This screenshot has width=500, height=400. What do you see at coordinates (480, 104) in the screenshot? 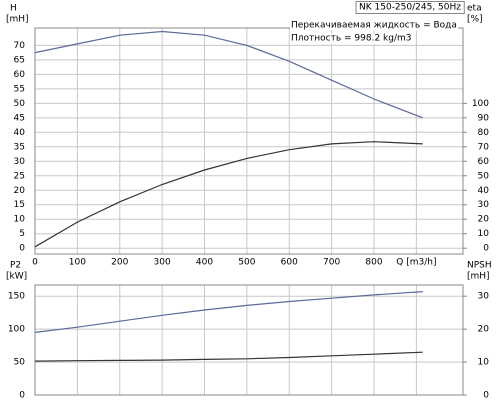
I see `y2-tick-label: 100` at bounding box center [480, 104].